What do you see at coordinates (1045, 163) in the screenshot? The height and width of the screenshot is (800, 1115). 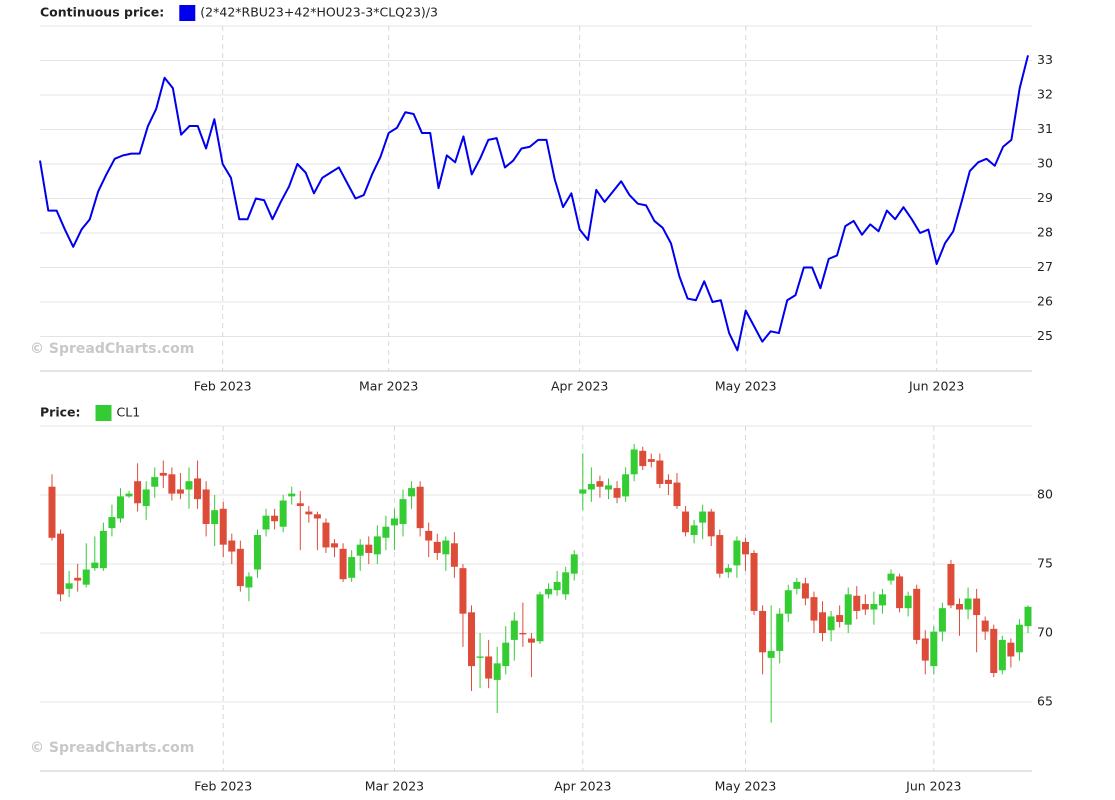 I see `y-tick-label: 30` at bounding box center [1045, 163].